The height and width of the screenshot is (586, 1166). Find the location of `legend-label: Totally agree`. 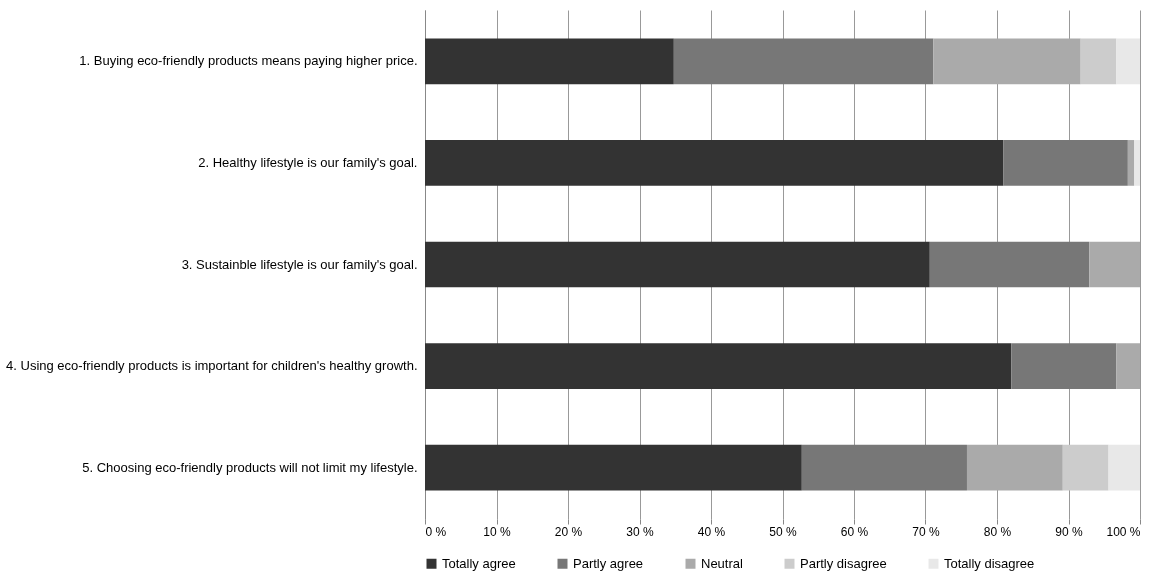

legend-label: Totally agree is located at coordinates (479, 563).